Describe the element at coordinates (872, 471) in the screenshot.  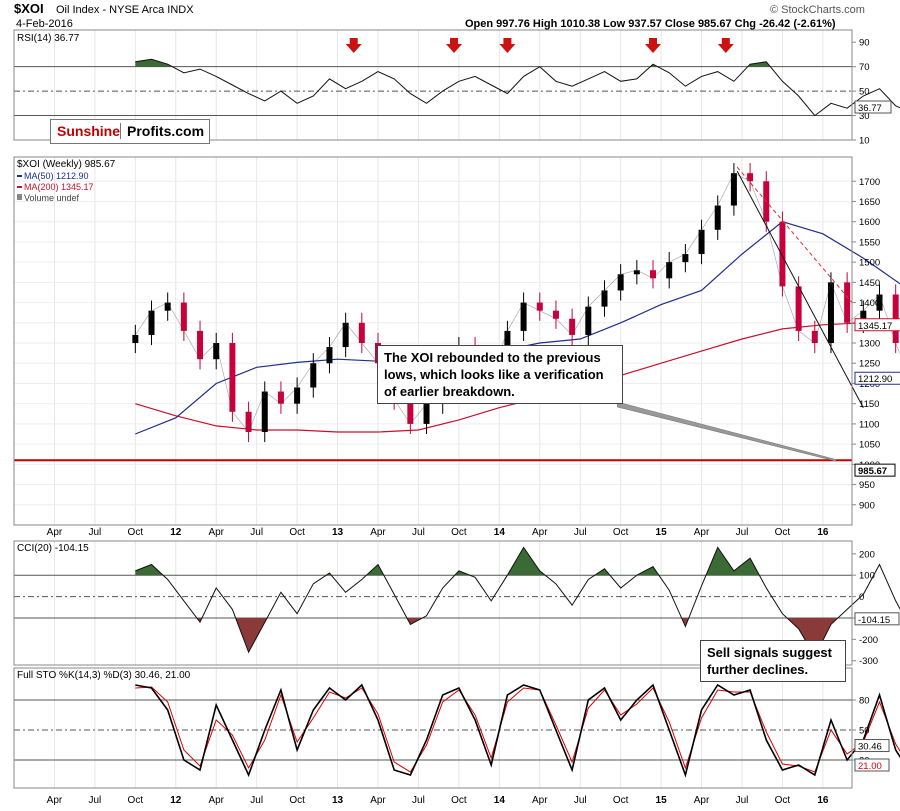
I see `price-last-value: 985.67` at that location.